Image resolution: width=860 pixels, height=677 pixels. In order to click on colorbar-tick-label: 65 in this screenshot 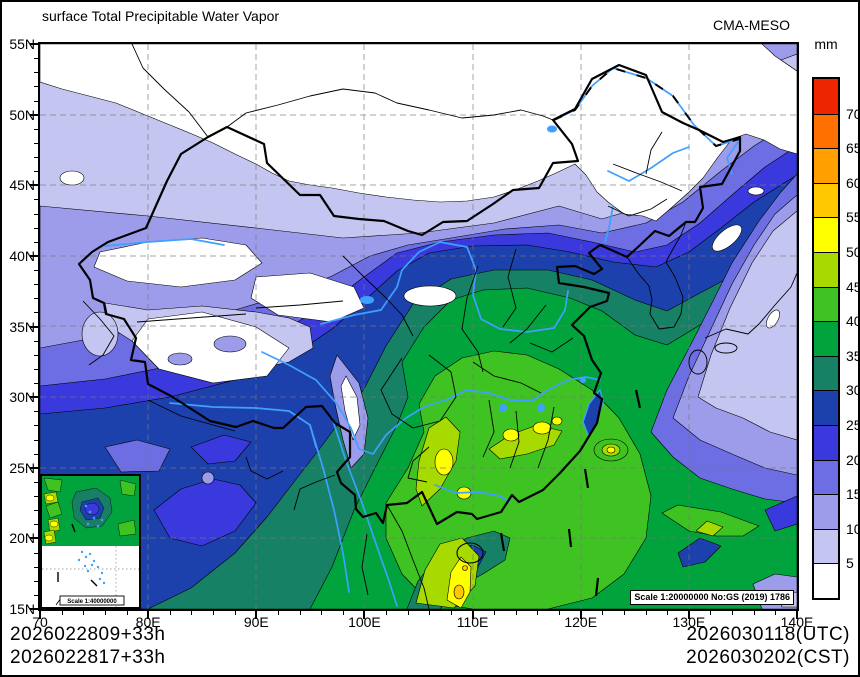, I will do `click(852, 148)`.